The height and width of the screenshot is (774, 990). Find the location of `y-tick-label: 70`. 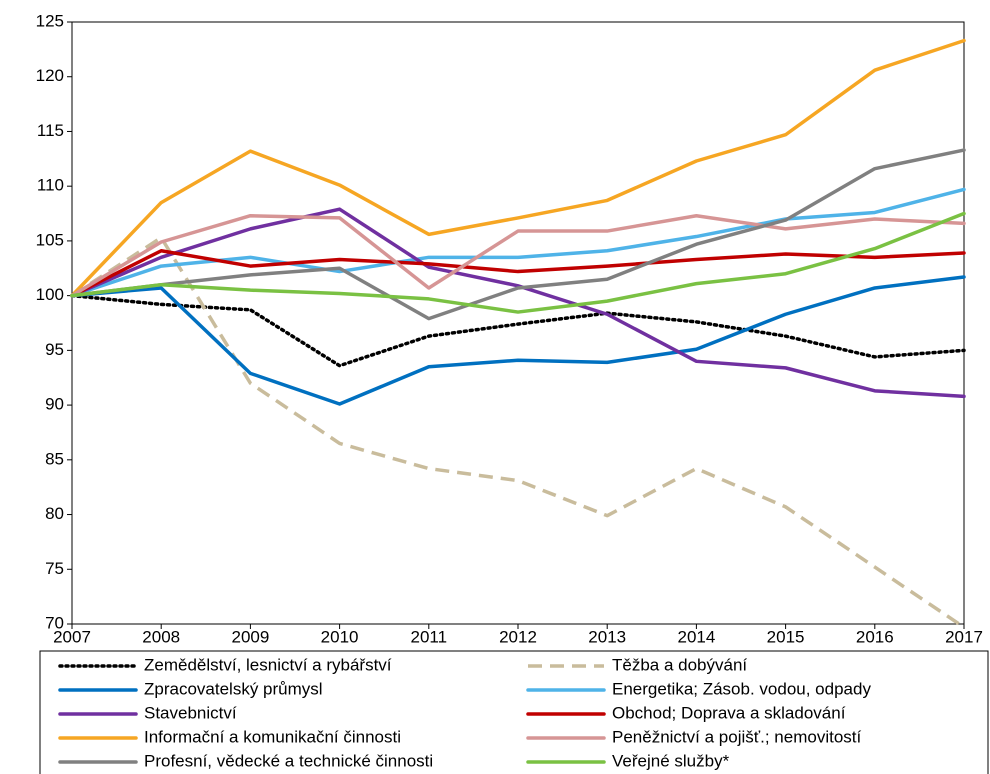

y-tick-label: 70 is located at coordinates (54, 622).